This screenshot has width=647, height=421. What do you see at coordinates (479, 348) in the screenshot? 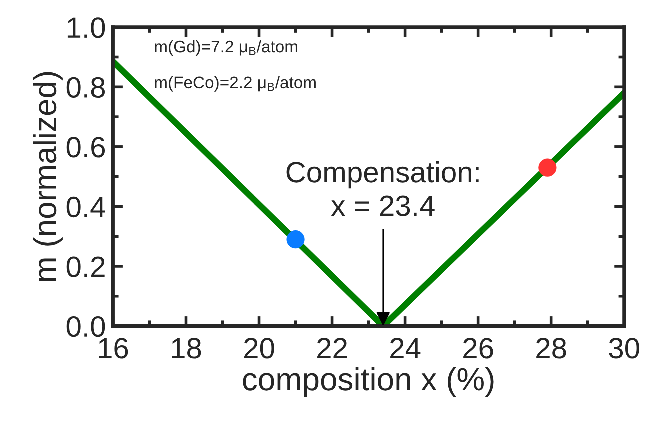
I see `x-tick-label: 26` at bounding box center [479, 348].